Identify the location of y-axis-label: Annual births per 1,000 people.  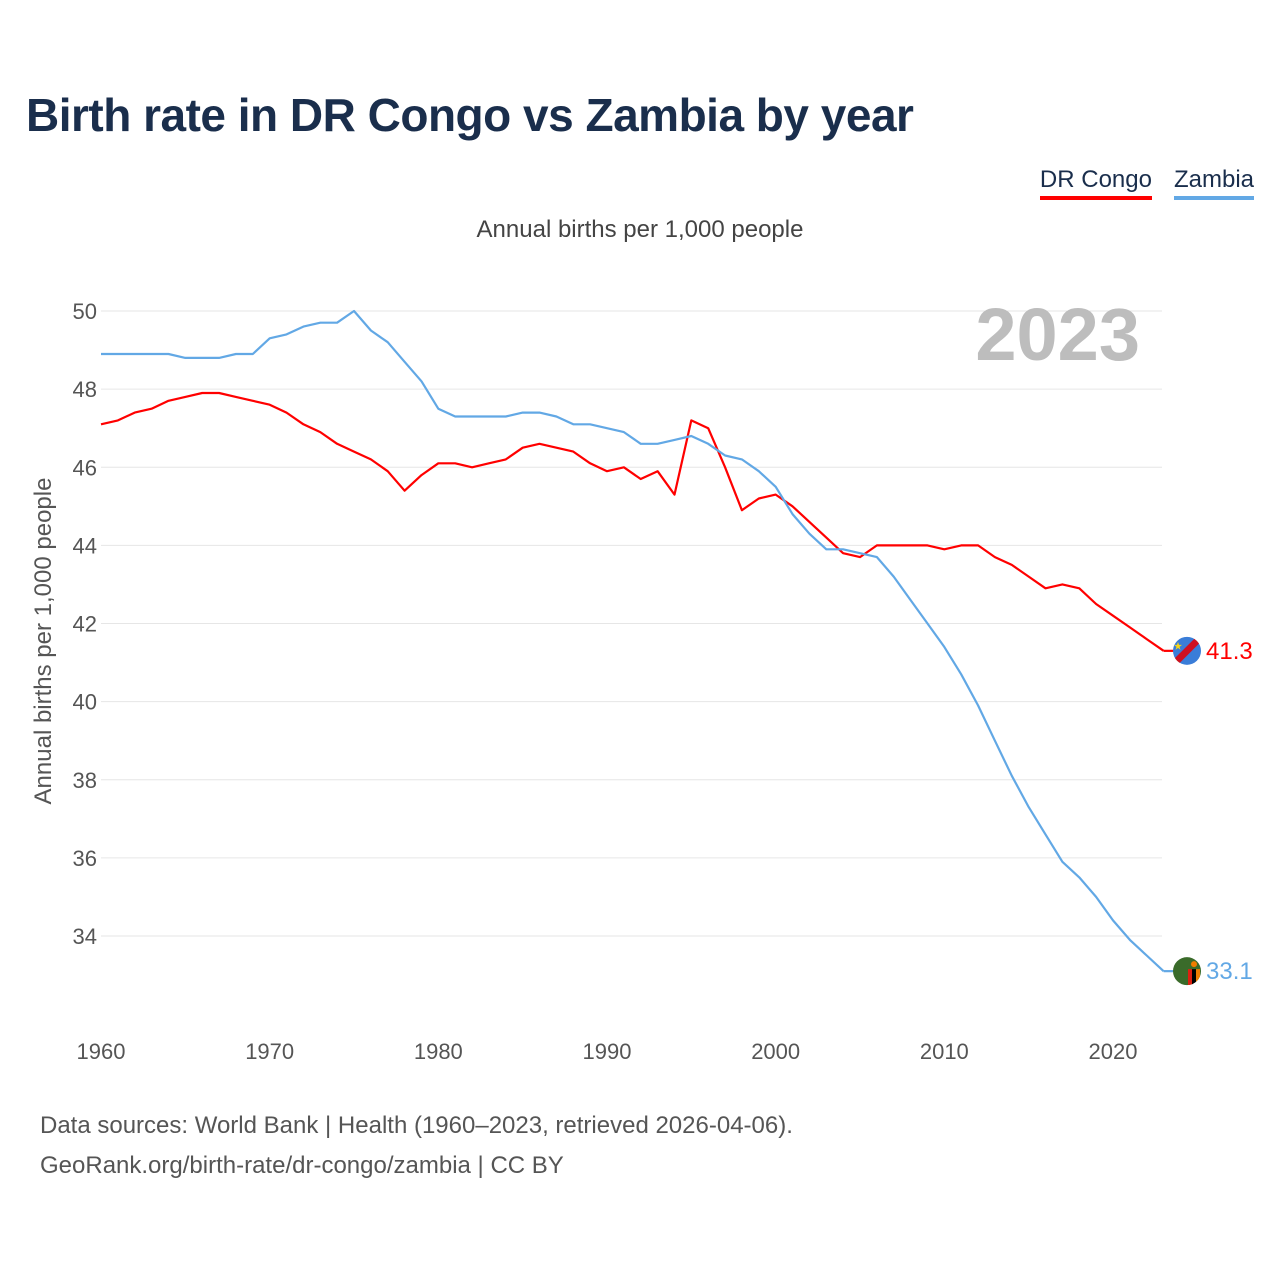
(43, 641).